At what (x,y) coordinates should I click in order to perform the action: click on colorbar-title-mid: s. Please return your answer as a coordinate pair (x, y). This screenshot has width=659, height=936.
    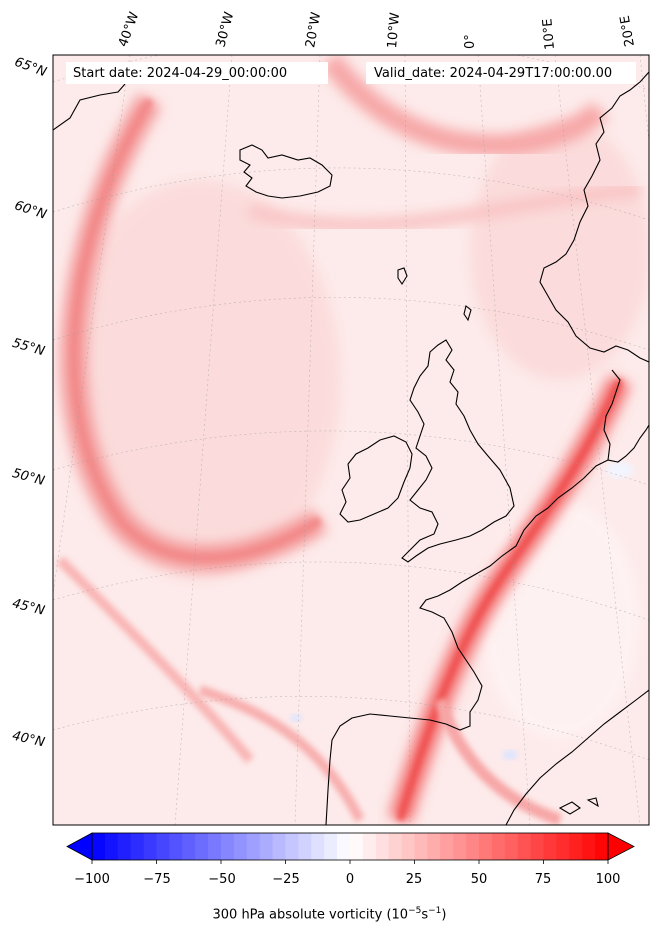
    Looking at the image, I should click on (425, 915).